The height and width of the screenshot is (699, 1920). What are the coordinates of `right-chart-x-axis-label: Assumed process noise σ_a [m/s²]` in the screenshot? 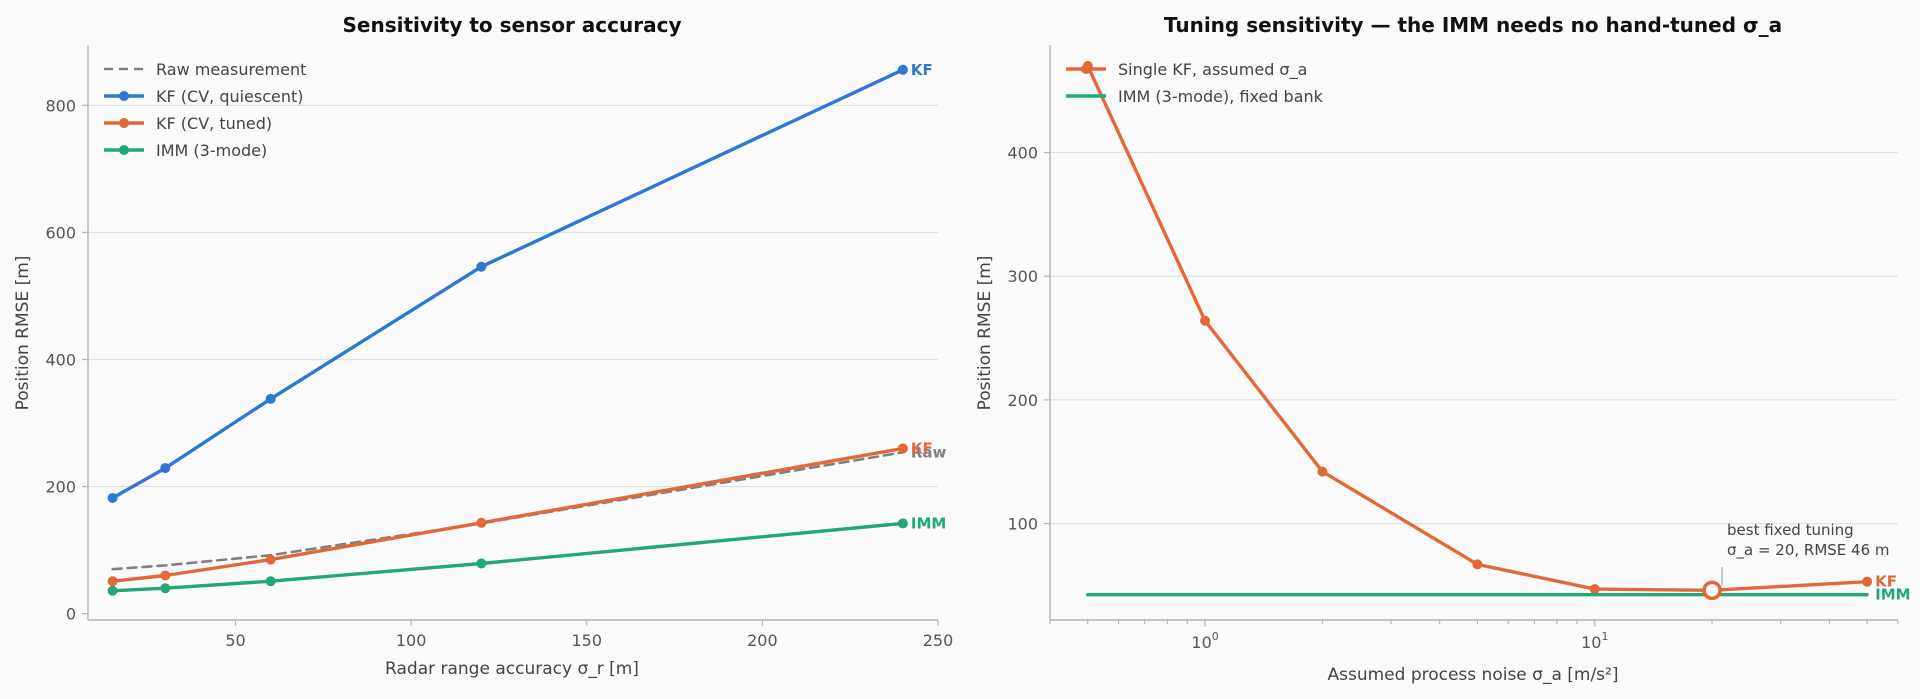 It's located at (1472, 675).